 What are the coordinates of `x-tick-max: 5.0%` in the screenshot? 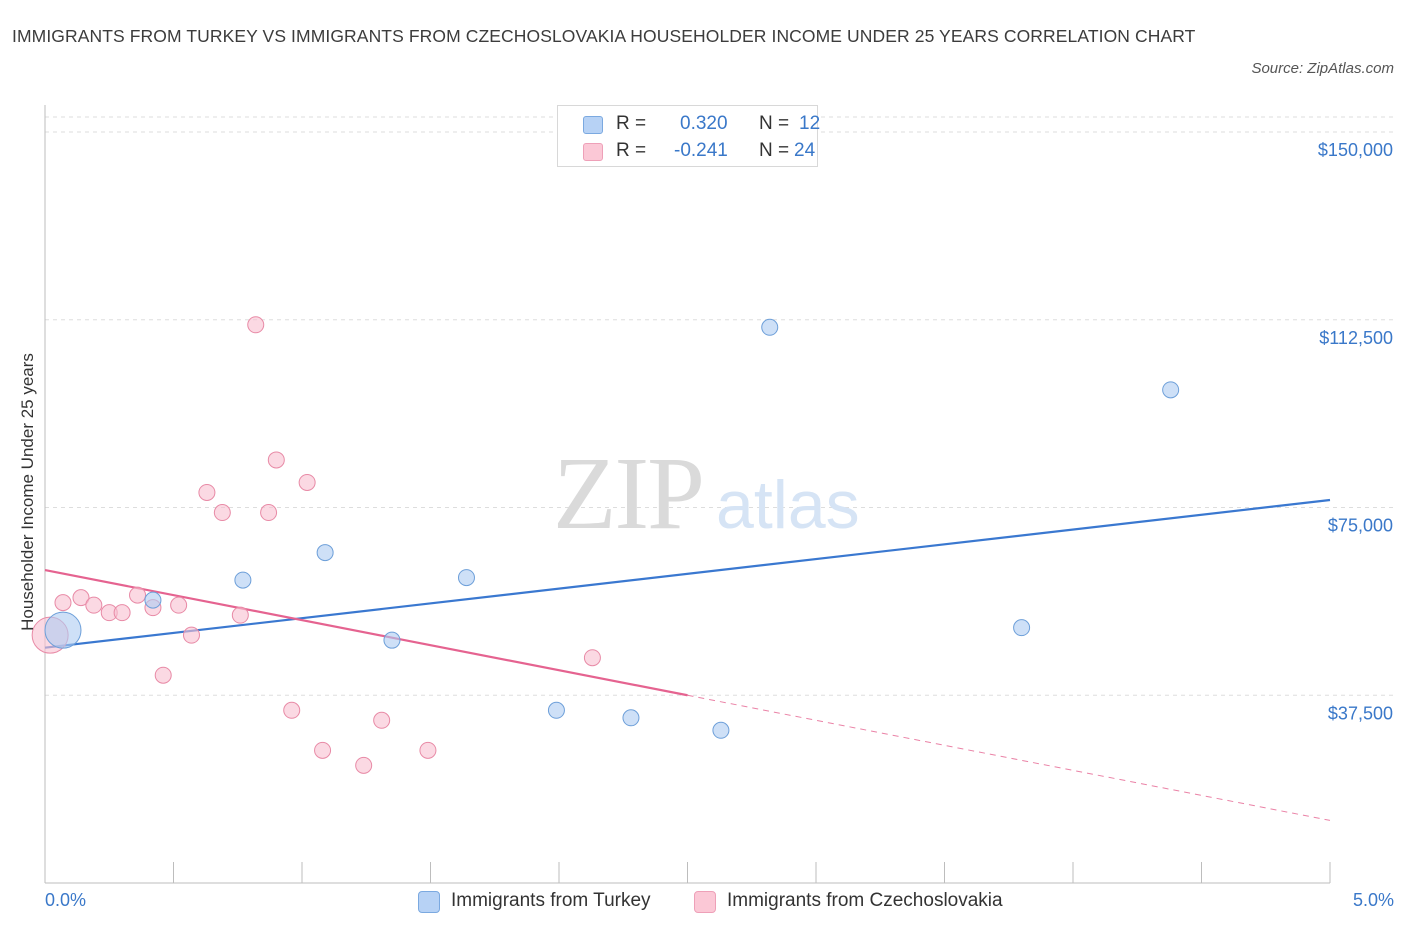 It's located at (1373, 900).